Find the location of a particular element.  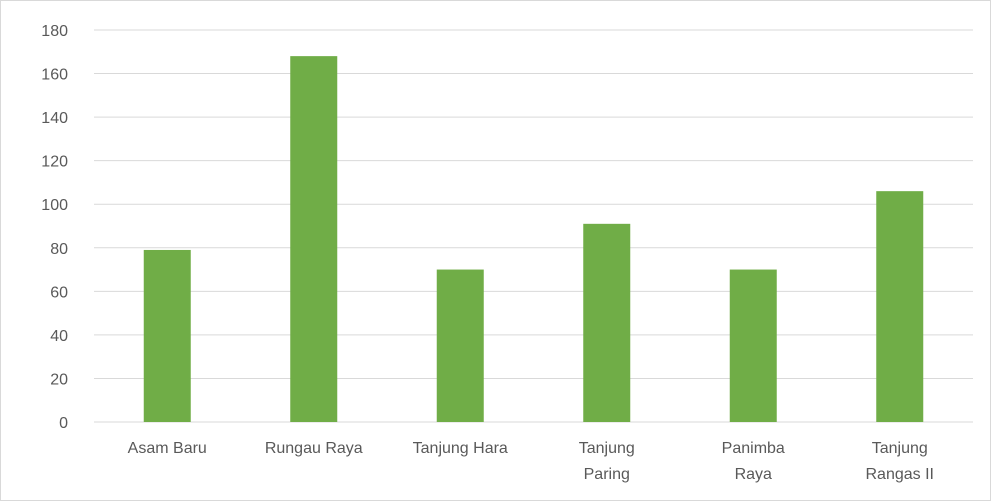

x-category-label-line: Rungau Raya is located at coordinates (314, 448).